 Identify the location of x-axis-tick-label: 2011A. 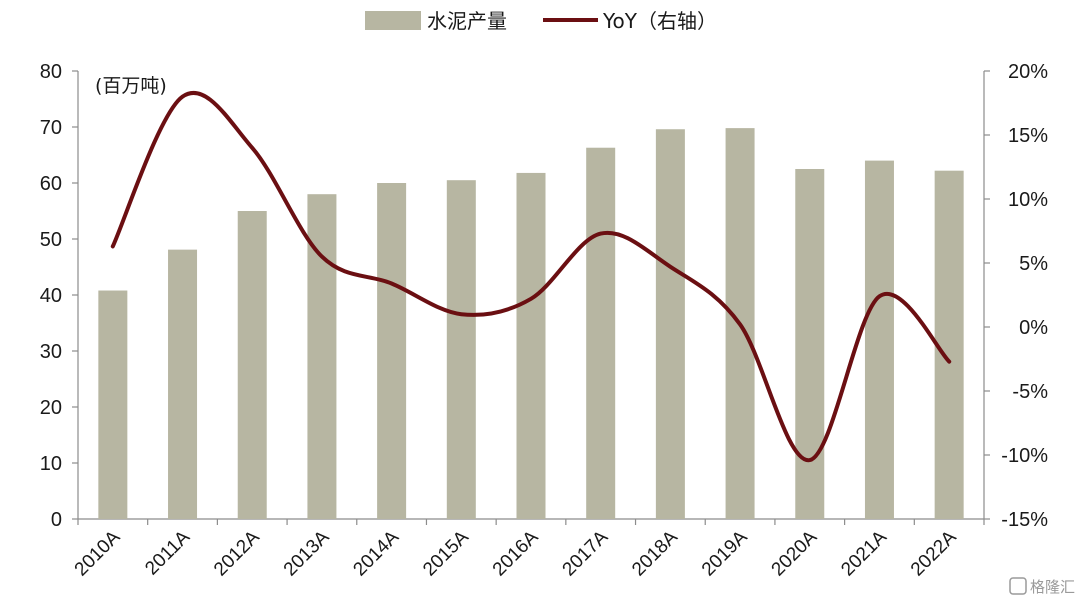
(167, 552).